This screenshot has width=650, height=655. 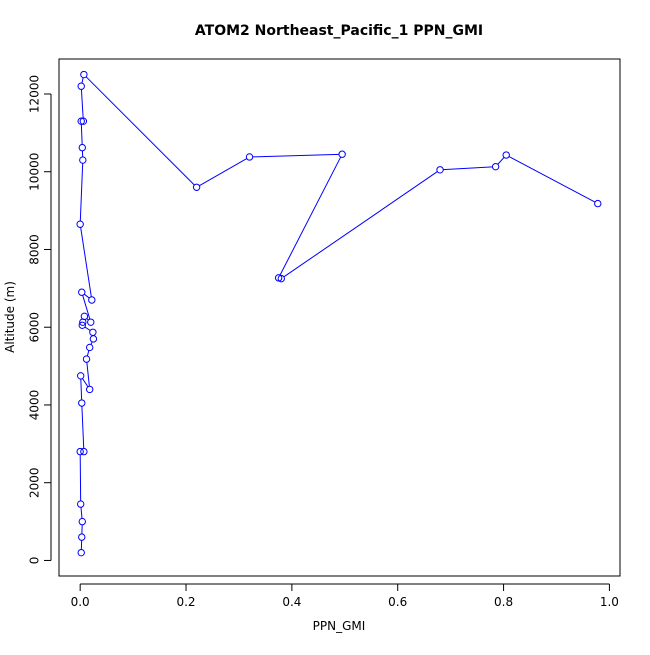 I want to click on y-tick-label: 12000, so click(x=35, y=94).